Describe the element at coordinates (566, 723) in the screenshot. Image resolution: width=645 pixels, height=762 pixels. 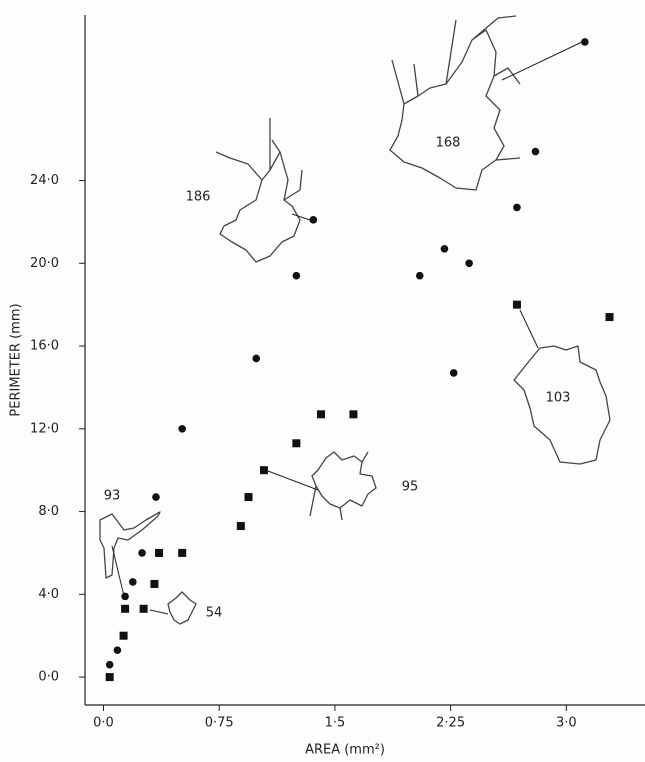
I see `x-tick-label: 3·0` at that location.